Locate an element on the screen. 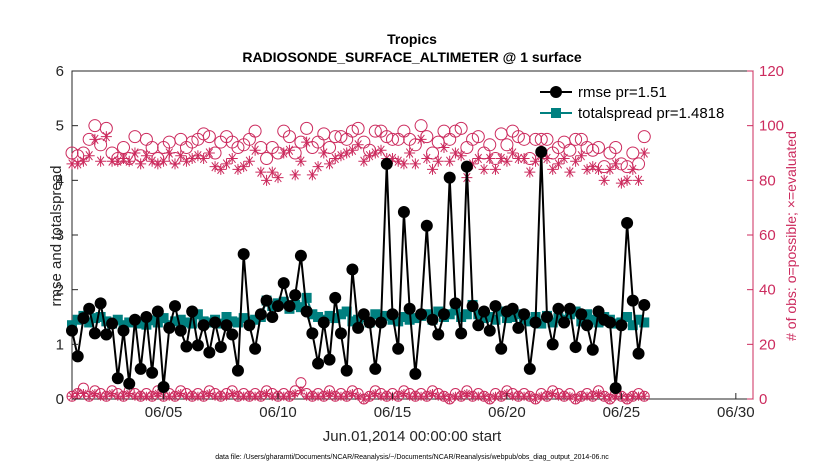 The image size is (830, 470). y-tick-label: 2 is located at coordinates (60, 290).